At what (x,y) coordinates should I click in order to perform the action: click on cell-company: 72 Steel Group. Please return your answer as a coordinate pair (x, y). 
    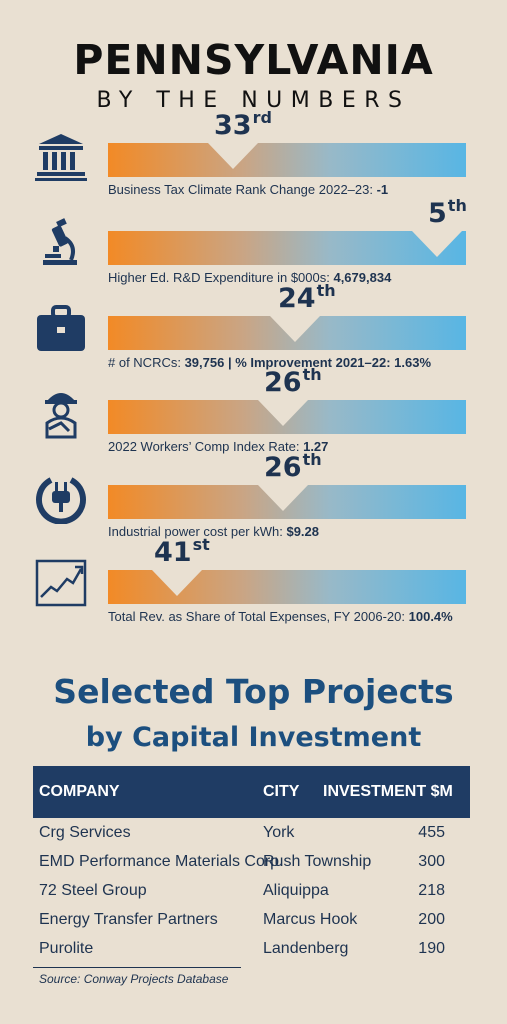
    Looking at the image, I should click on (93, 890).